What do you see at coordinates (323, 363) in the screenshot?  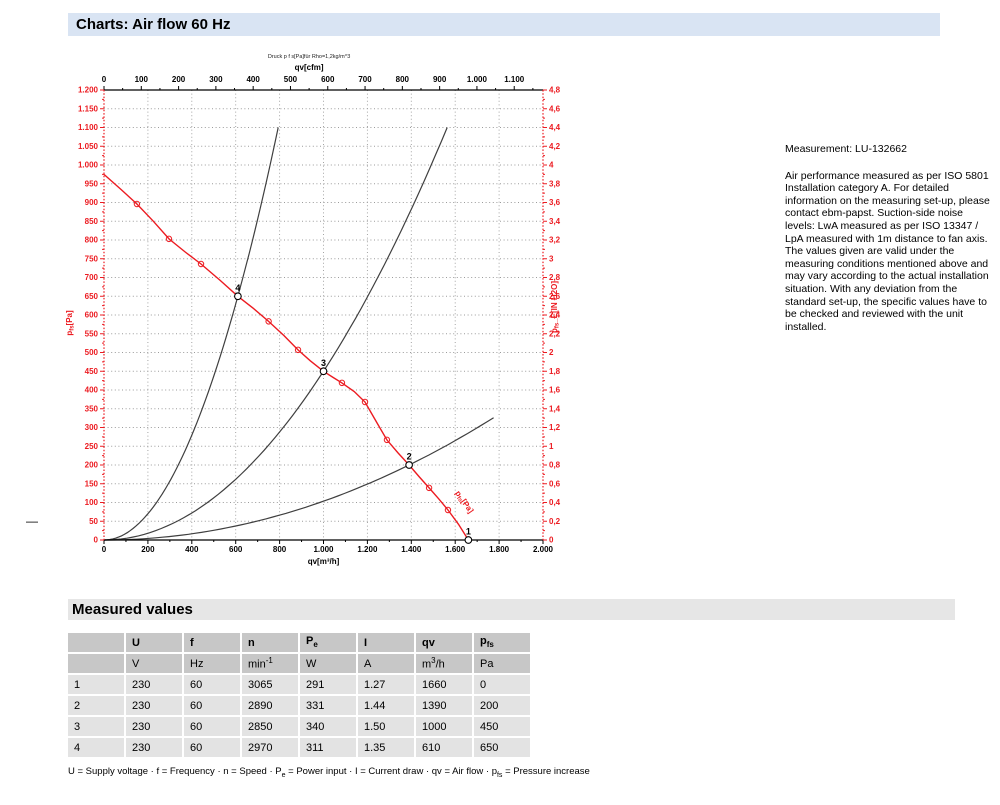 I see `operating-point-label: 3` at bounding box center [323, 363].